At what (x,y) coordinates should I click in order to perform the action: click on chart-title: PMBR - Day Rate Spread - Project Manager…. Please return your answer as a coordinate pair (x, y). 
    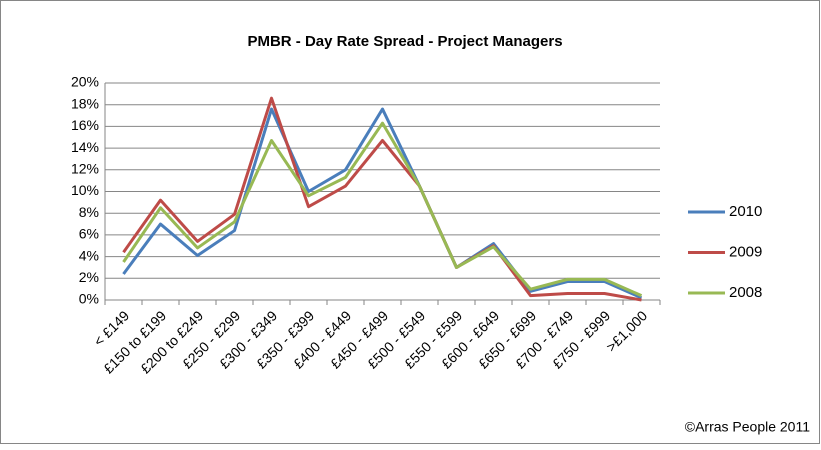
    Looking at the image, I should click on (404, 41).